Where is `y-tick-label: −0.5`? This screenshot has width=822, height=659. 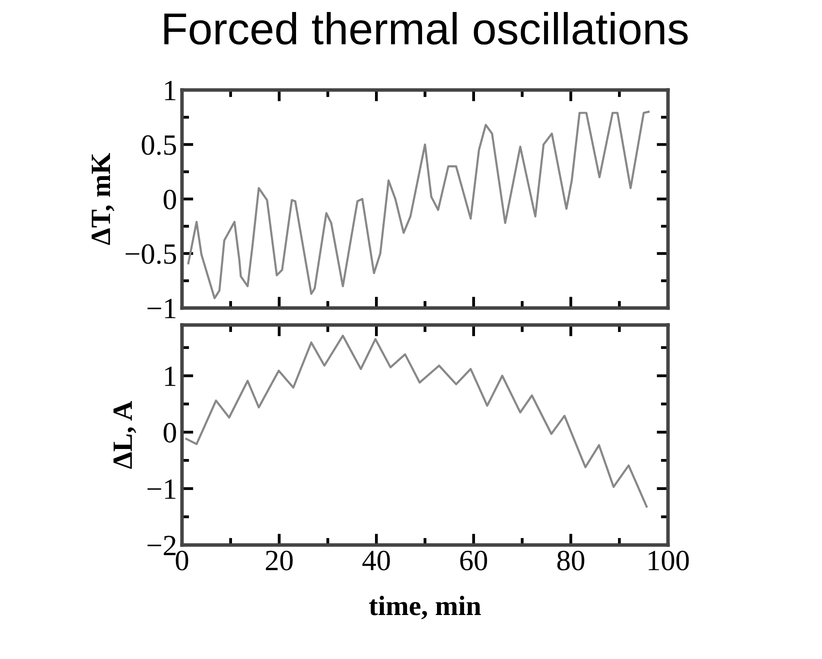
y-tick-label: −0.5 is located at coordinates (151, 254).